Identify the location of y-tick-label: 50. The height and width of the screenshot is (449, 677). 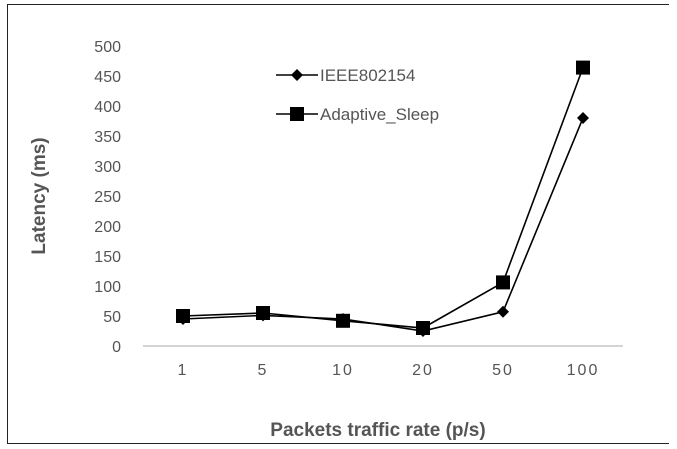
(112, 317).